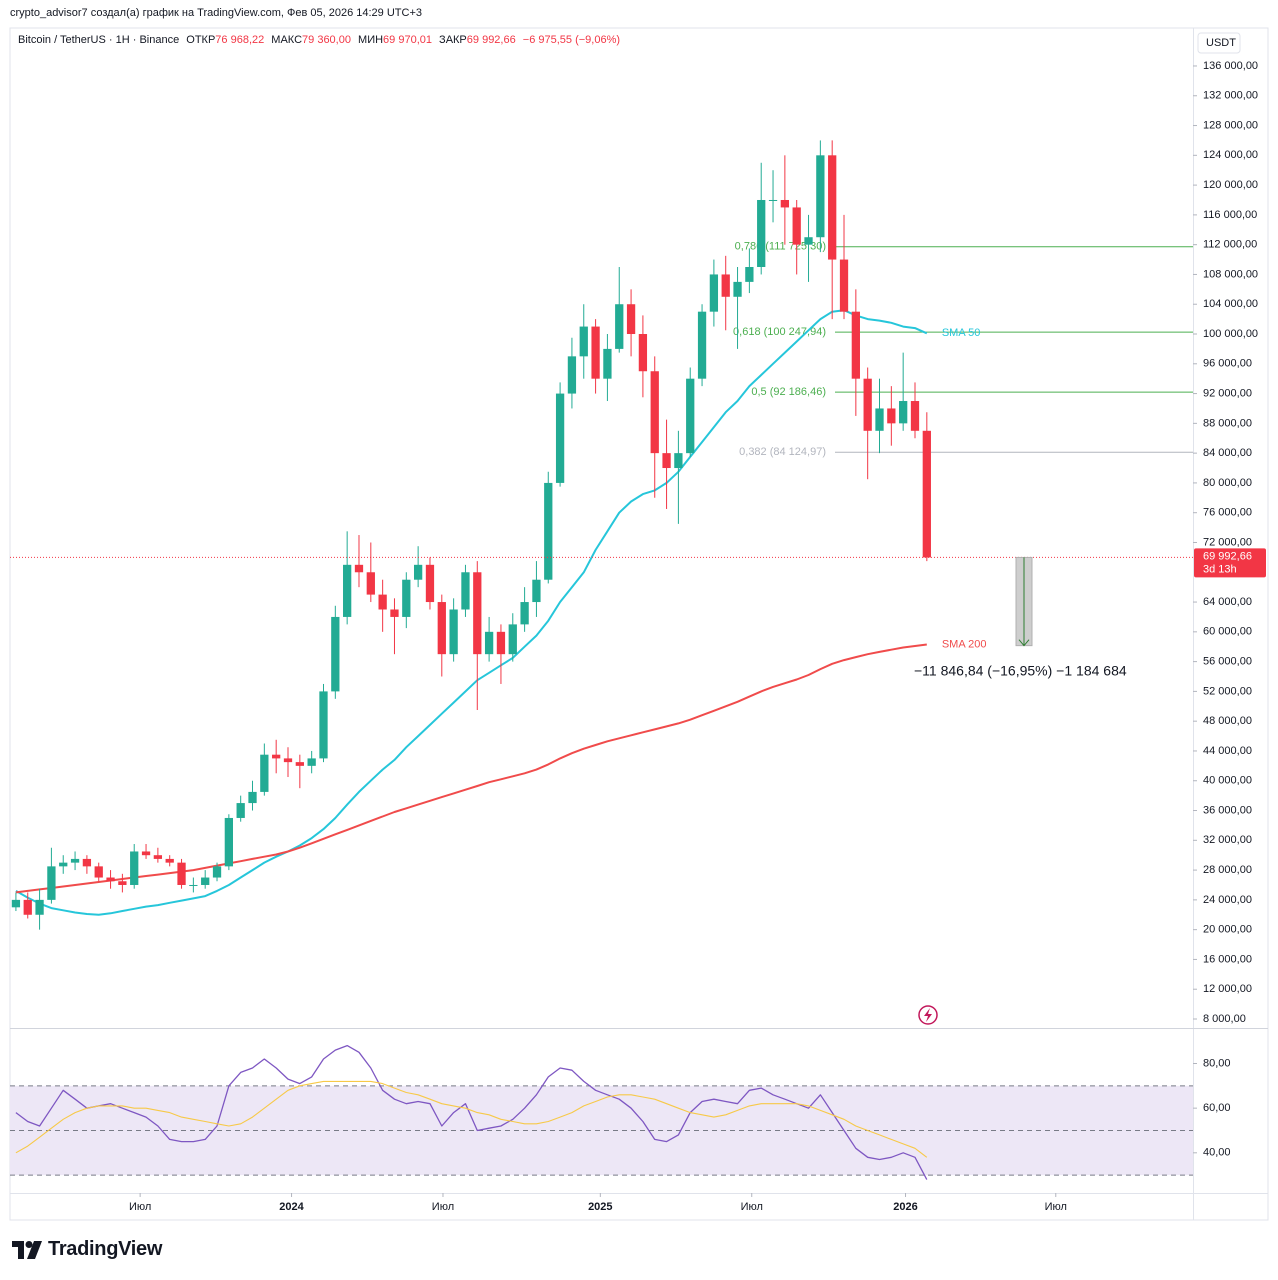 This screenshot has width=1278, height=1280. What do you see at coordinates (1230, 304) in the screenshot?
I see `y-tick-label: 104 000,00` at bounding box center [1230, 304].